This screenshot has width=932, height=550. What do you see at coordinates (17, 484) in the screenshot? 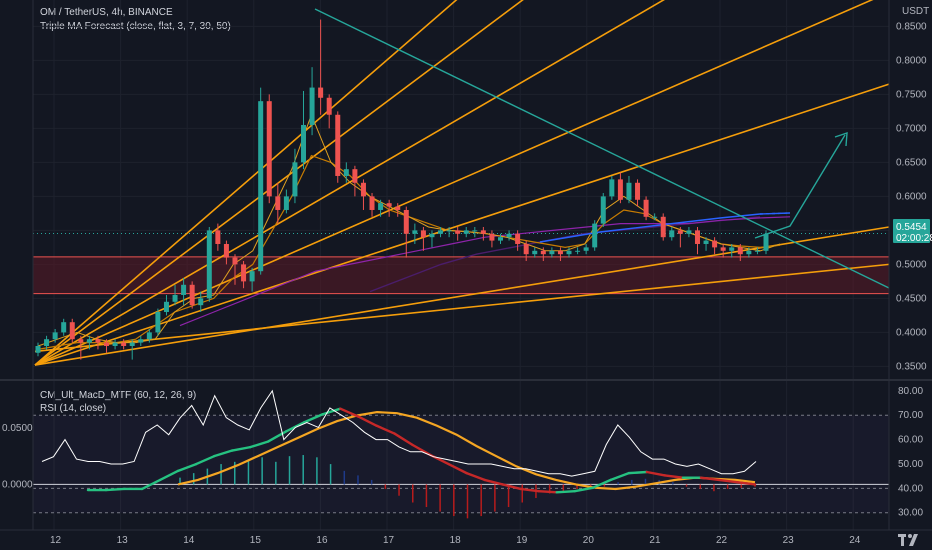
I see `macd-tick-label: 0.0000` at bounding box center [17, 484].